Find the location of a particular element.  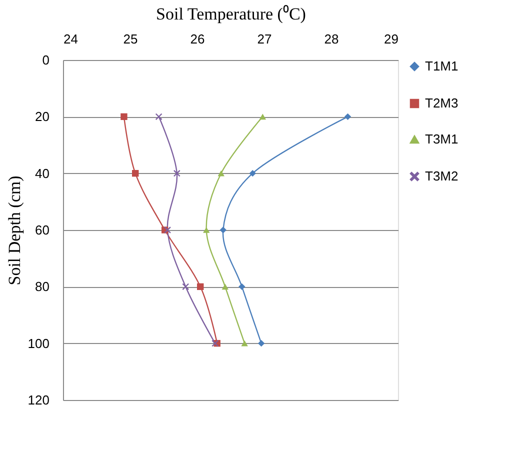

legend-label: T1M1 is located at coordinates (441, 66).